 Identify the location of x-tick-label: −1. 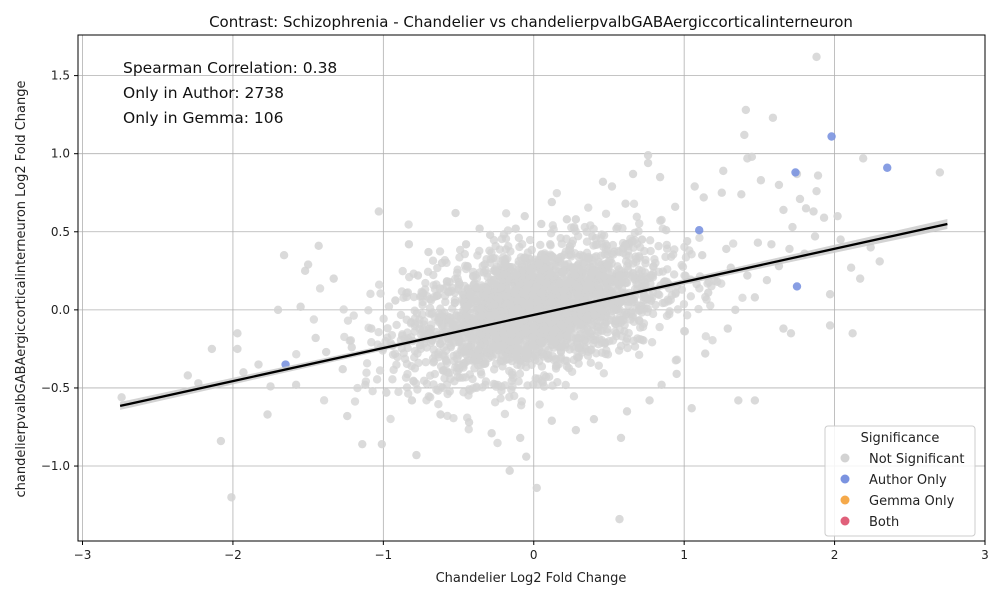
(383, 555).